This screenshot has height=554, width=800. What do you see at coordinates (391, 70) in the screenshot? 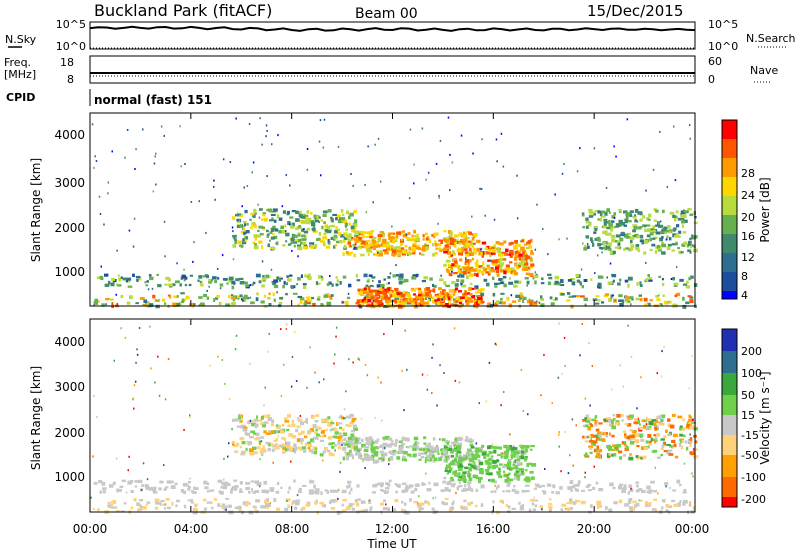
I see `freq-panel: Freq. [MHz] 18 8 60 0 Nave` at bounding box center [391, 70].